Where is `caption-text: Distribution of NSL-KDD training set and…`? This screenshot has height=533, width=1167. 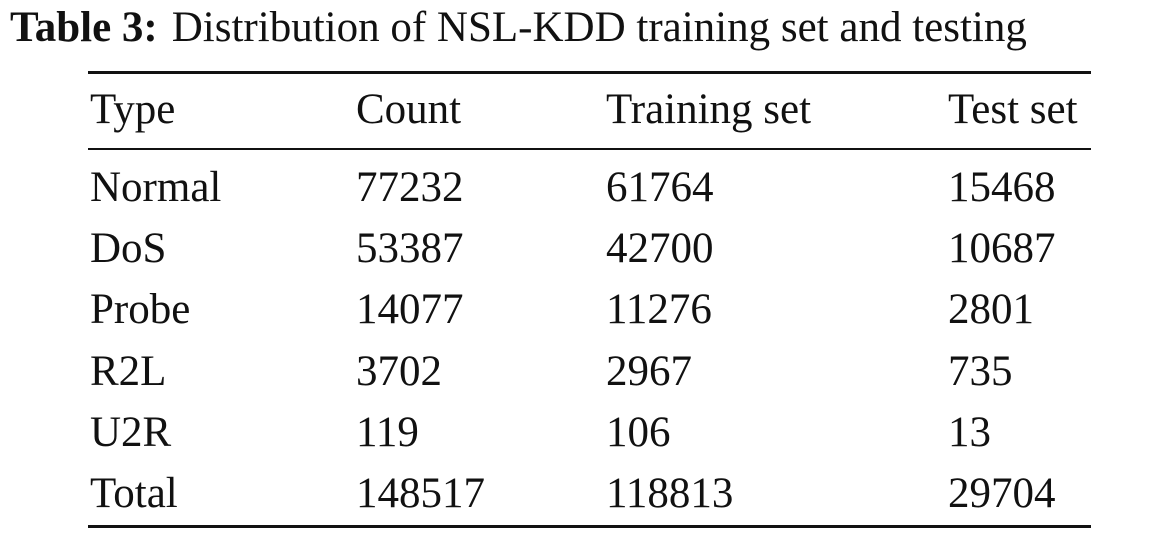 caption-text: Distribution of NSL-KDD training set and… is located at coordinates (599, 27).